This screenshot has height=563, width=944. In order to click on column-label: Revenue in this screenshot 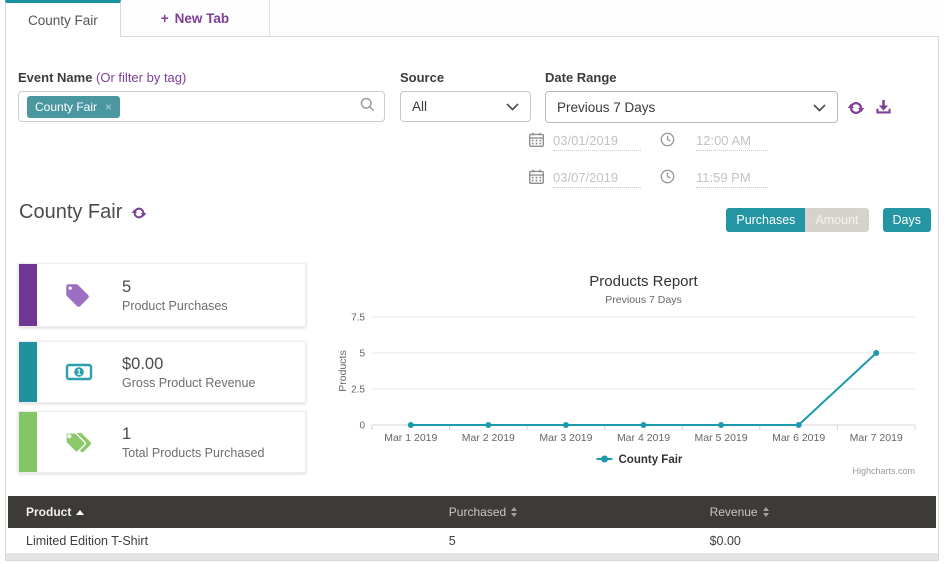, I will do `click(733, 512)`.